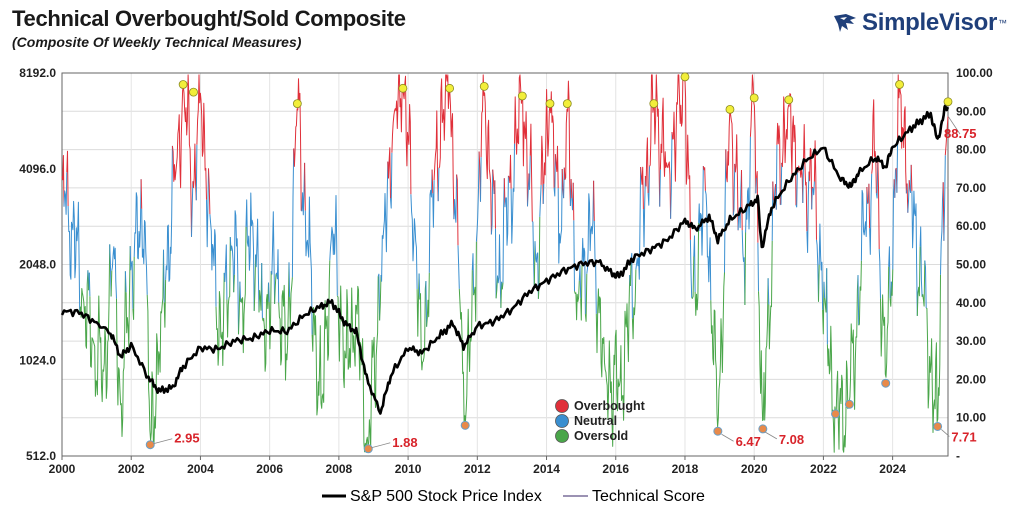 The image size is (1024, 519). What do you see at coordinates (209, 18) in the screenshot?
I see `chart-title: Technical Overbought/Sold Composite` at bounding box center [209, 18].